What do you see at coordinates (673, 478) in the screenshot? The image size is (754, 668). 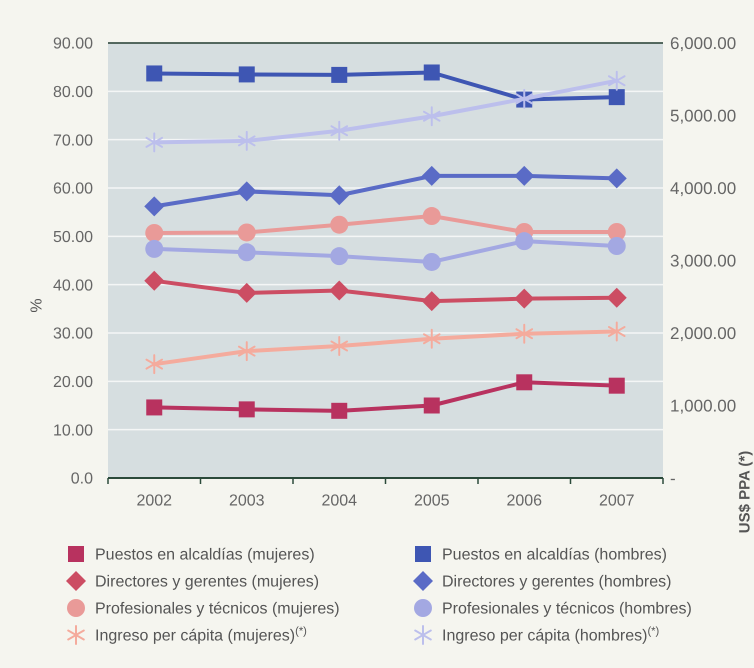 I see `y2-tick-label: -` at bounding box center [673, 478].